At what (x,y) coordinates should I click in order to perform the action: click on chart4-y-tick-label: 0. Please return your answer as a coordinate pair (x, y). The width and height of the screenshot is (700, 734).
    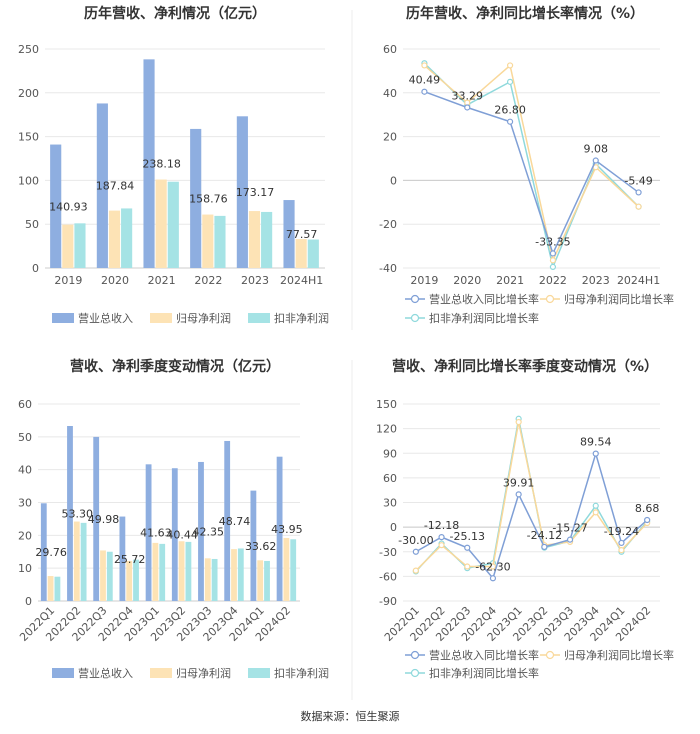
    Looking at the image, I should click on (393, 527).